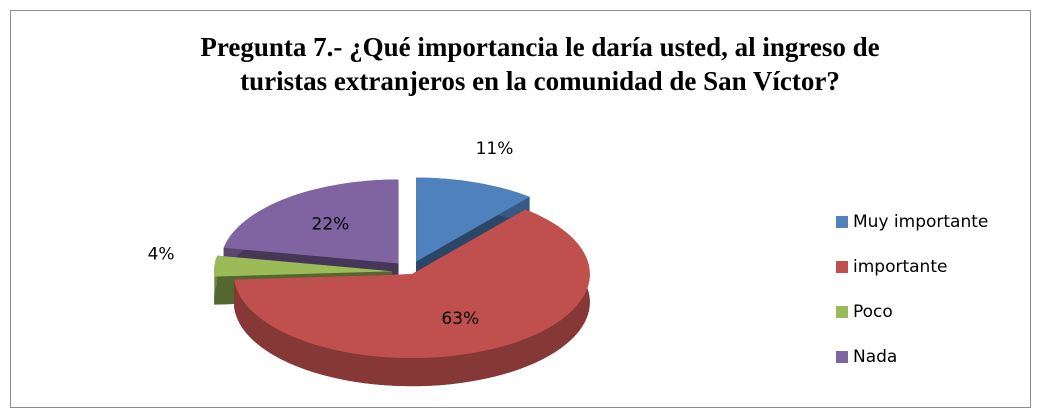 The width and height of the screenshot is (1041, 418). Describe the element at coordinates (331, 225) in the screenshot. I see `data-label: 22%` at that location.